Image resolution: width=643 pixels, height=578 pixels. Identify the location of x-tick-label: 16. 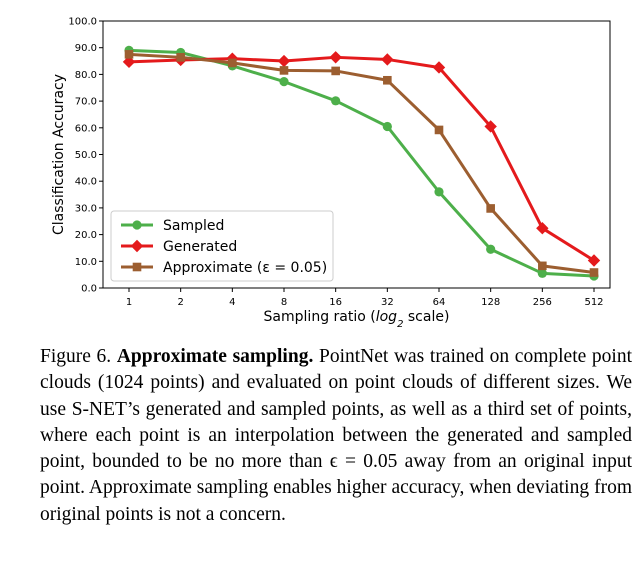
(335, 302).